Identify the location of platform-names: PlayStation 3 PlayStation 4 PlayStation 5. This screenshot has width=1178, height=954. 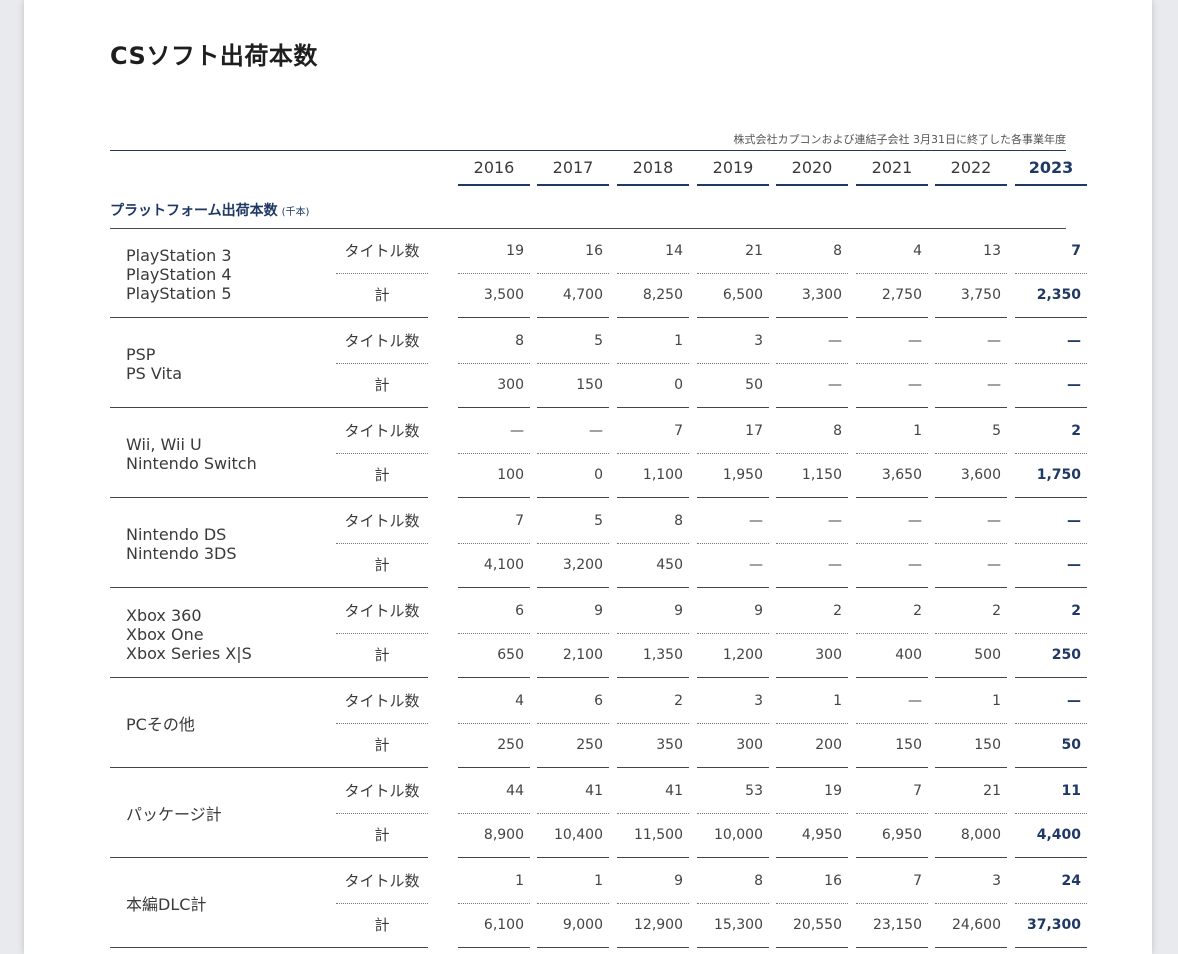
(179, 274).